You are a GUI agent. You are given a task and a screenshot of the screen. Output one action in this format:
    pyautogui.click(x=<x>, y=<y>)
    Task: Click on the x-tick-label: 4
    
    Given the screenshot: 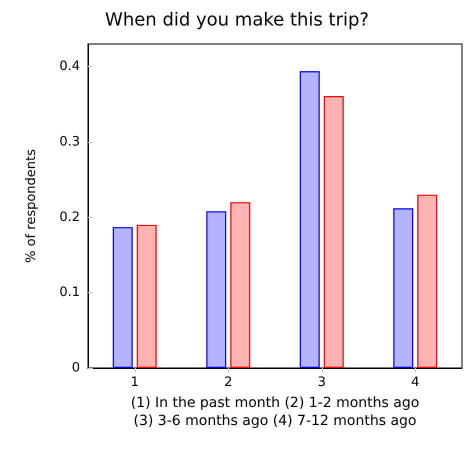 What is the action you would take?
    pyautogui.click(x=415, y=382)
    